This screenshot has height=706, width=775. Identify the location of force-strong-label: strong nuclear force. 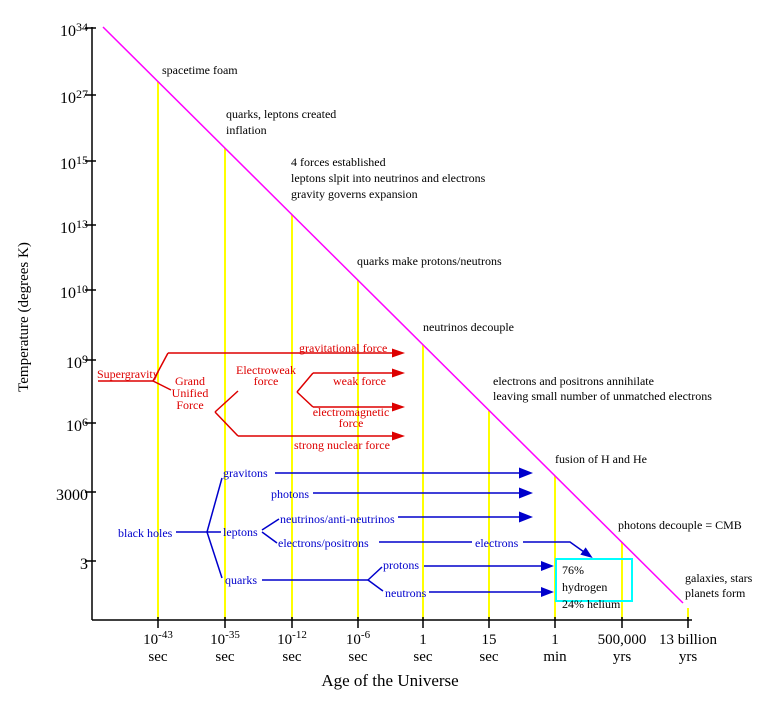
(342, 445).